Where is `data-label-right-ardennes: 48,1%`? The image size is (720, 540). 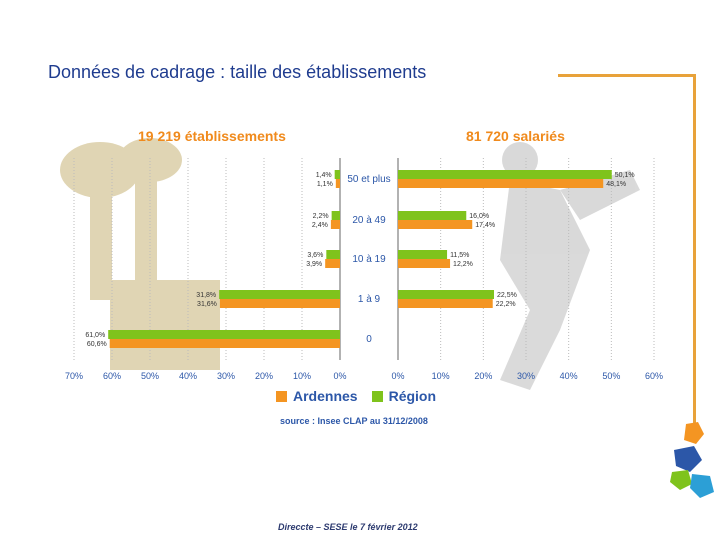 data-label-right-ardennes: 48,1% is located at coordinates (616, 184).